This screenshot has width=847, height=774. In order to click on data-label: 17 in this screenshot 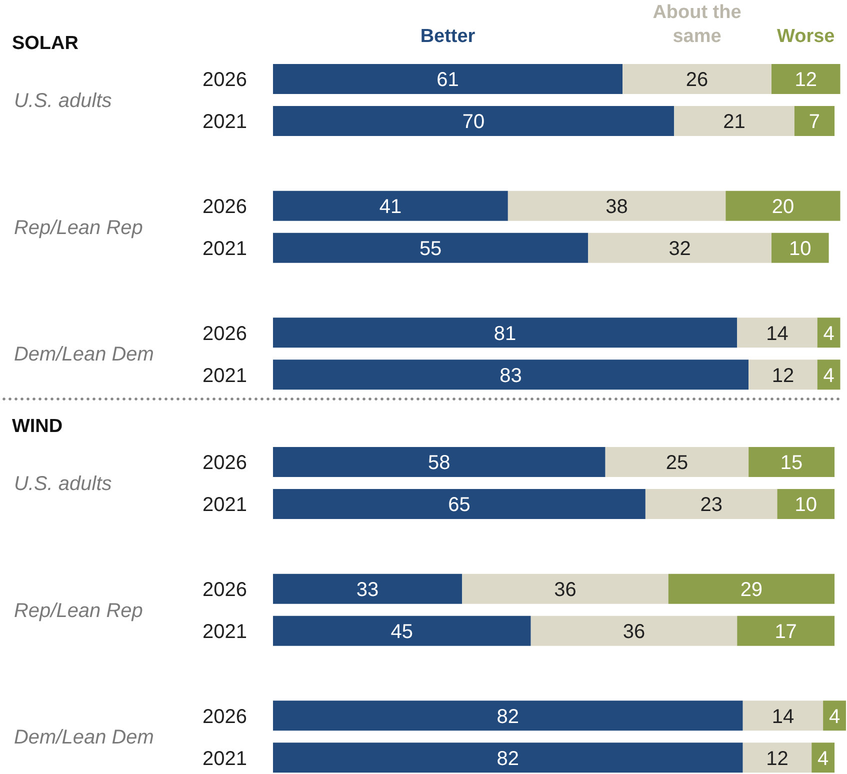, I will do `click(785, 631)`.